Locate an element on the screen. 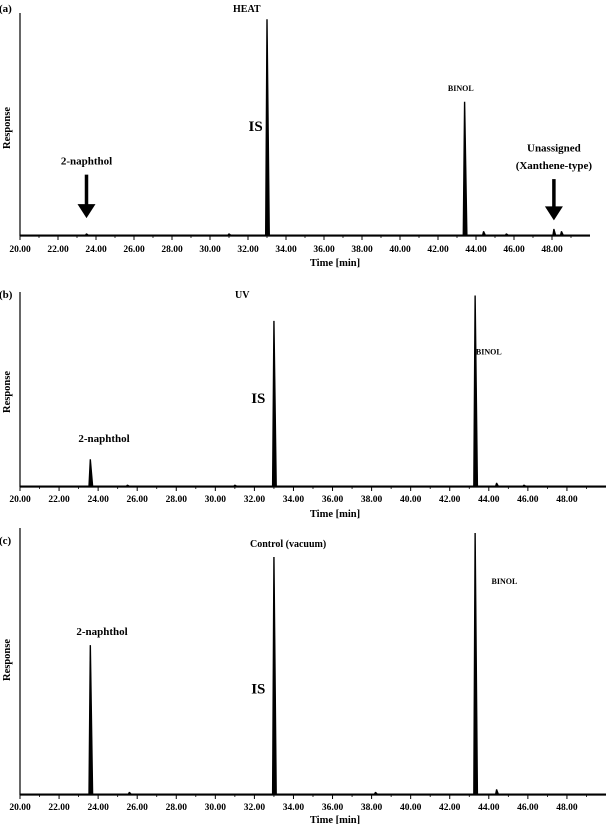  panel-0-y-axis-title: Response is located at coordinates (7, 128).